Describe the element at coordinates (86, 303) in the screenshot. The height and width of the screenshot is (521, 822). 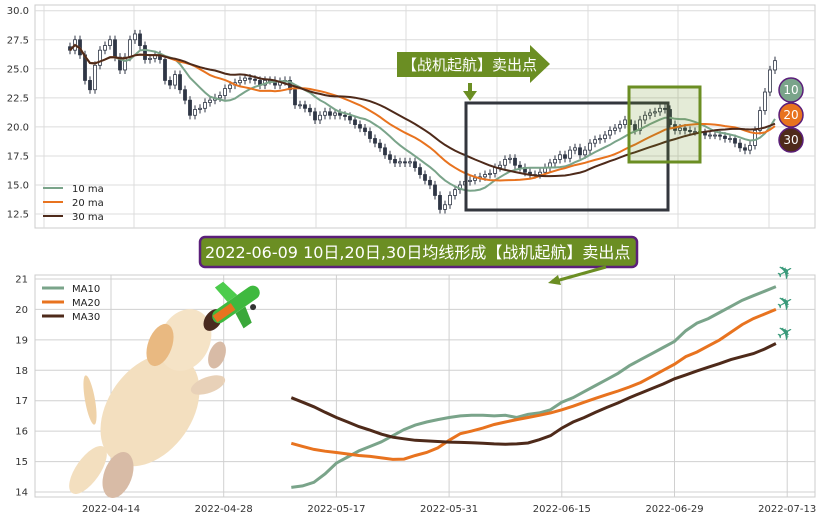
I see `legend-ma20: MA20` at that location.